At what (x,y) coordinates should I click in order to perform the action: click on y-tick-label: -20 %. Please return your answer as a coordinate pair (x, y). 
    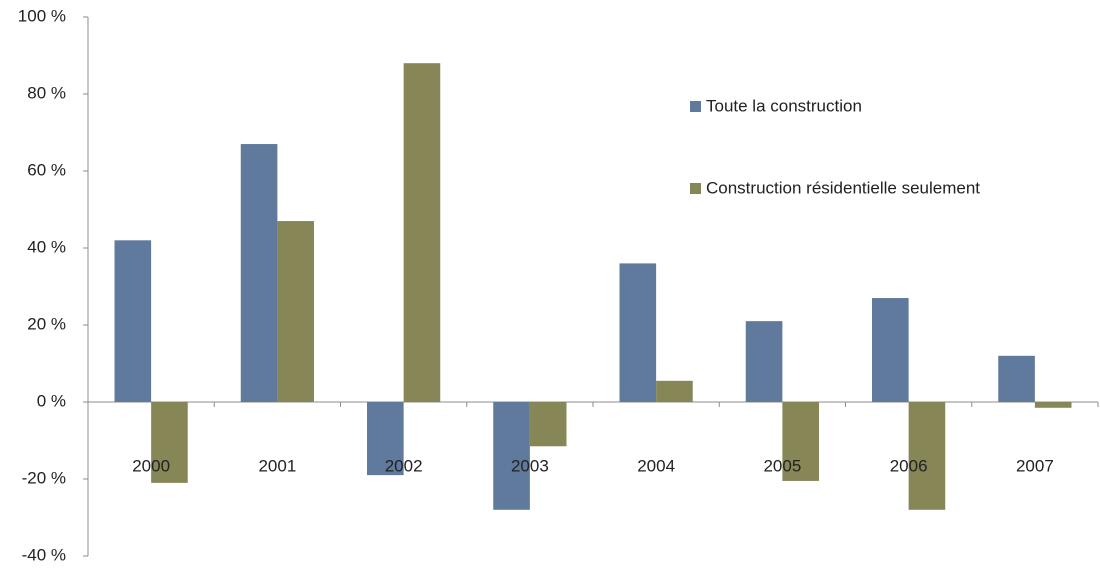
    Looking at the image, I should click on (44, 477).